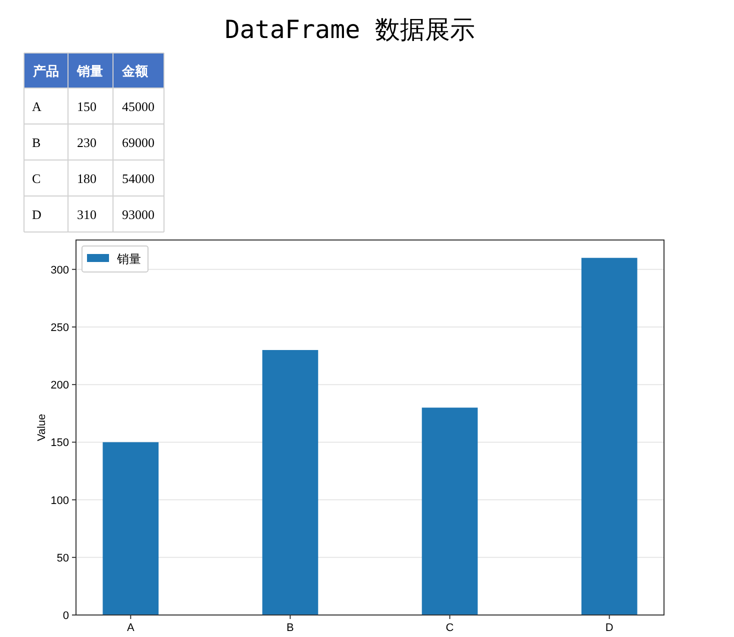  Describe the element at coordinates (138, 106) in the screenshot. I see `data-label: 45000` at that location.